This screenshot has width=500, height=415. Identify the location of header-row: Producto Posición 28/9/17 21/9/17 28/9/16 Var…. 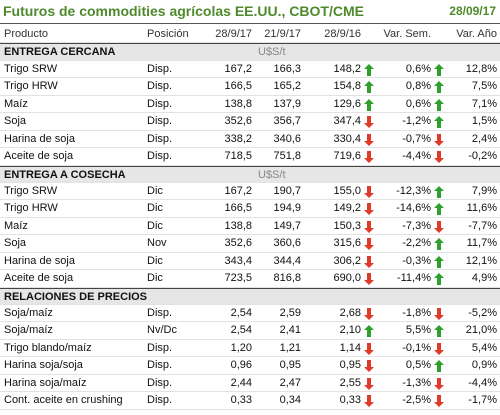
(250, 35).